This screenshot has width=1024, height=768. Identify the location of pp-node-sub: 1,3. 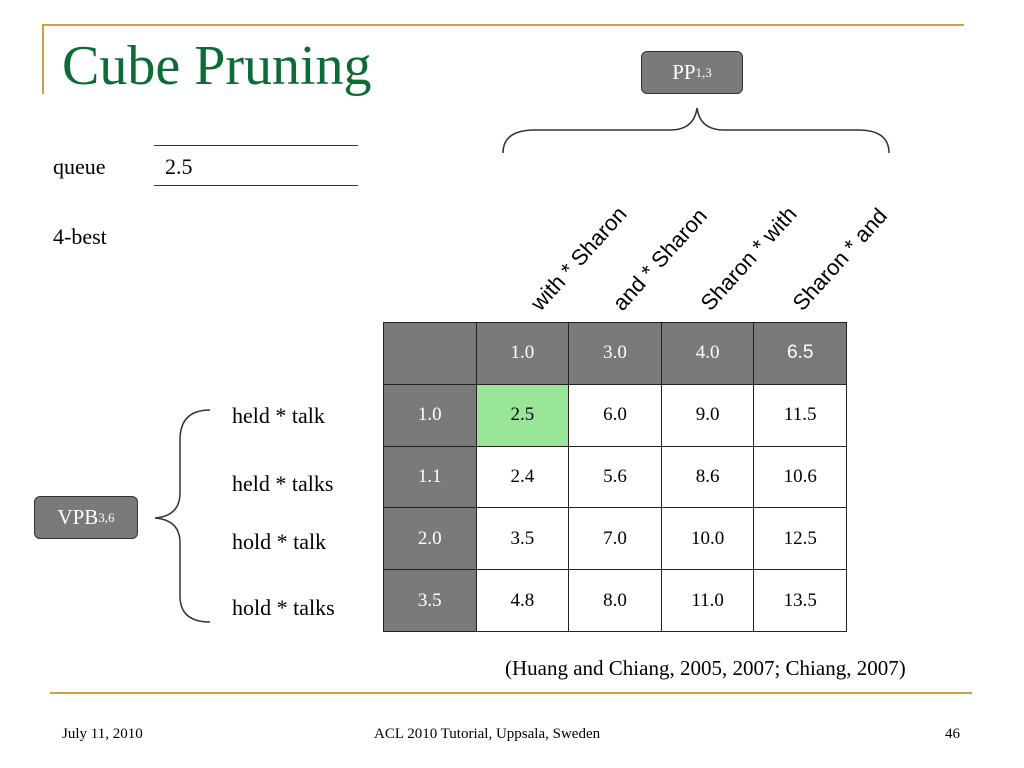
(703, 72).